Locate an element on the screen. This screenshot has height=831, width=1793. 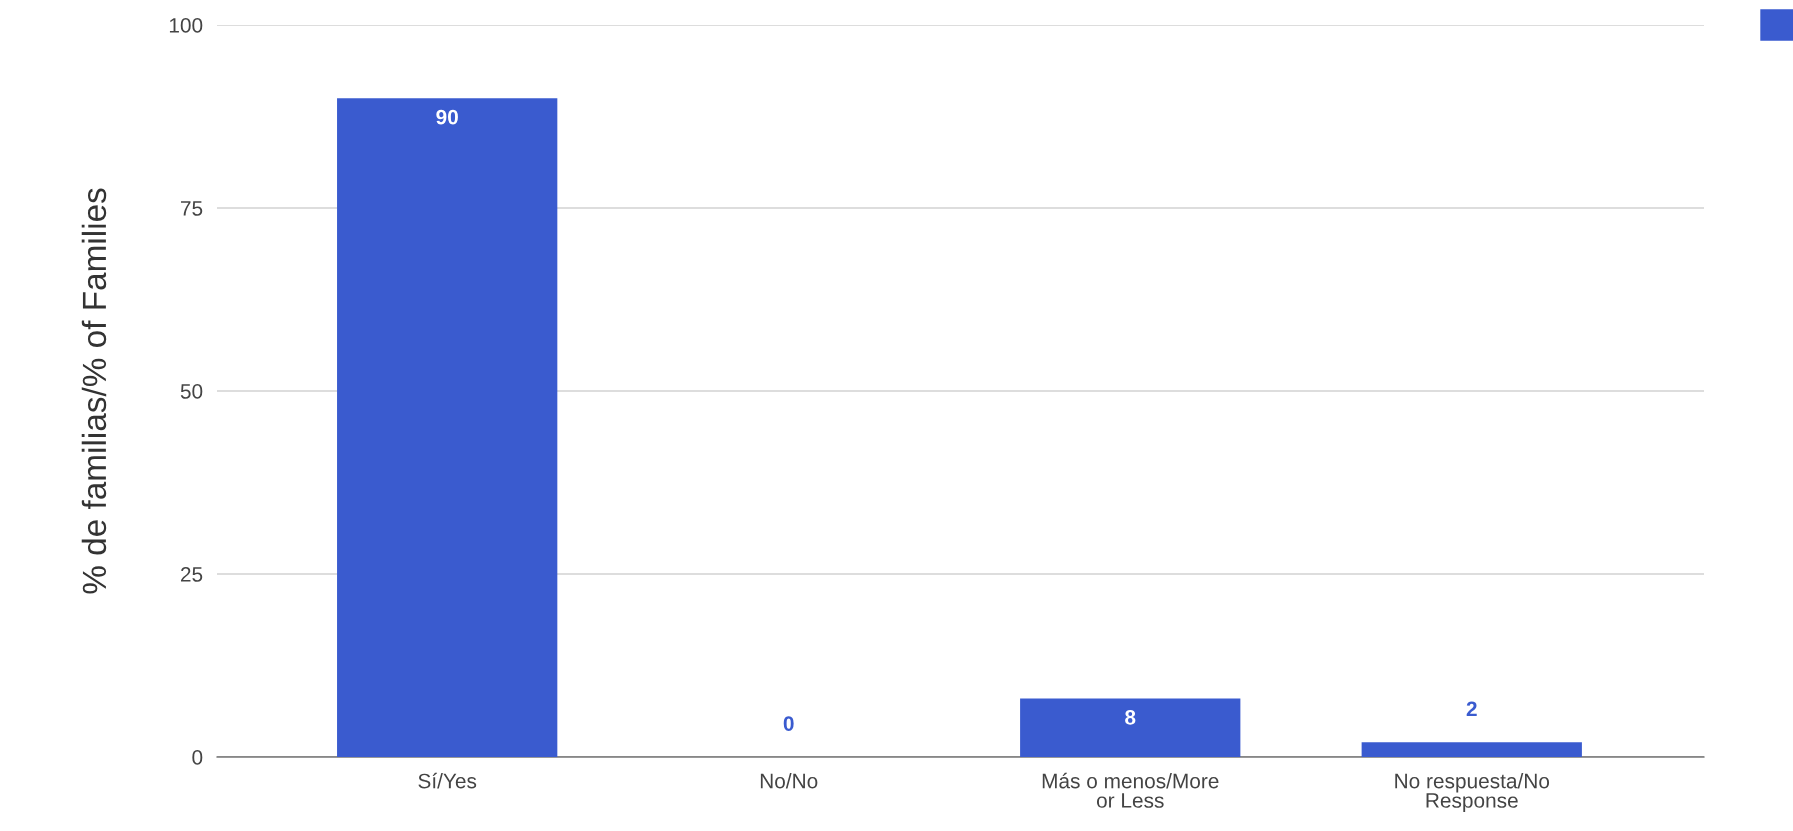
x-tick-label: No/No is located at coordinates (789, 781).